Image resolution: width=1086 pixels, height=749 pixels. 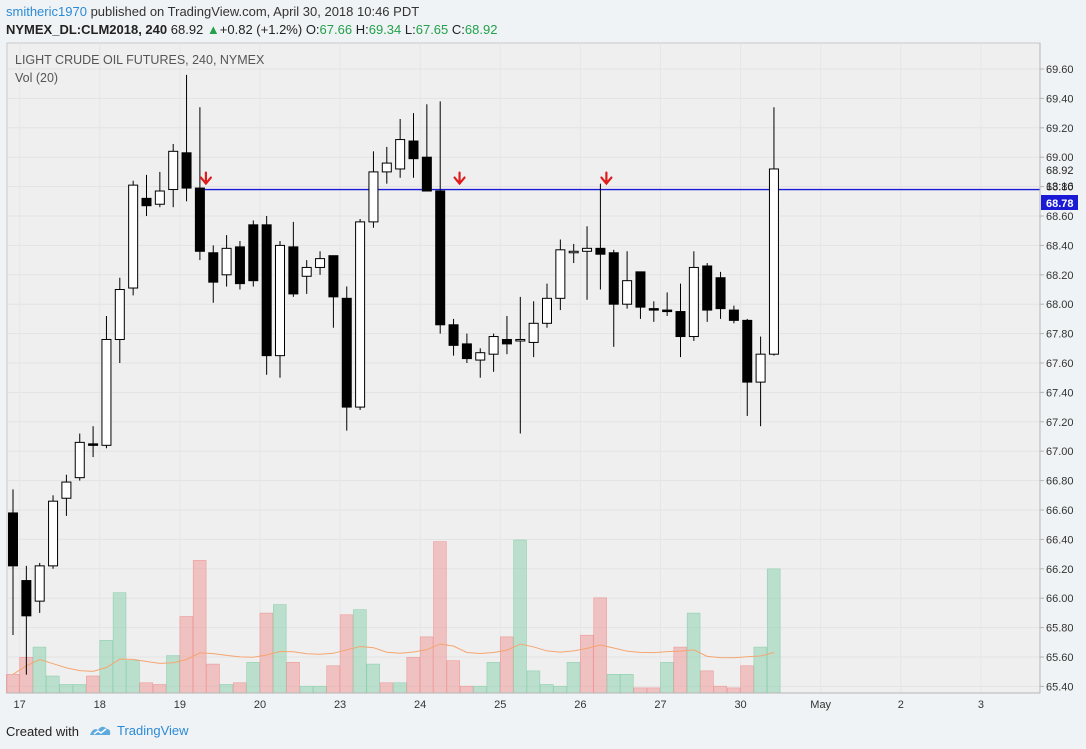 I want to click on y-tick-label: 67.00, so click(x=1060, y=452).